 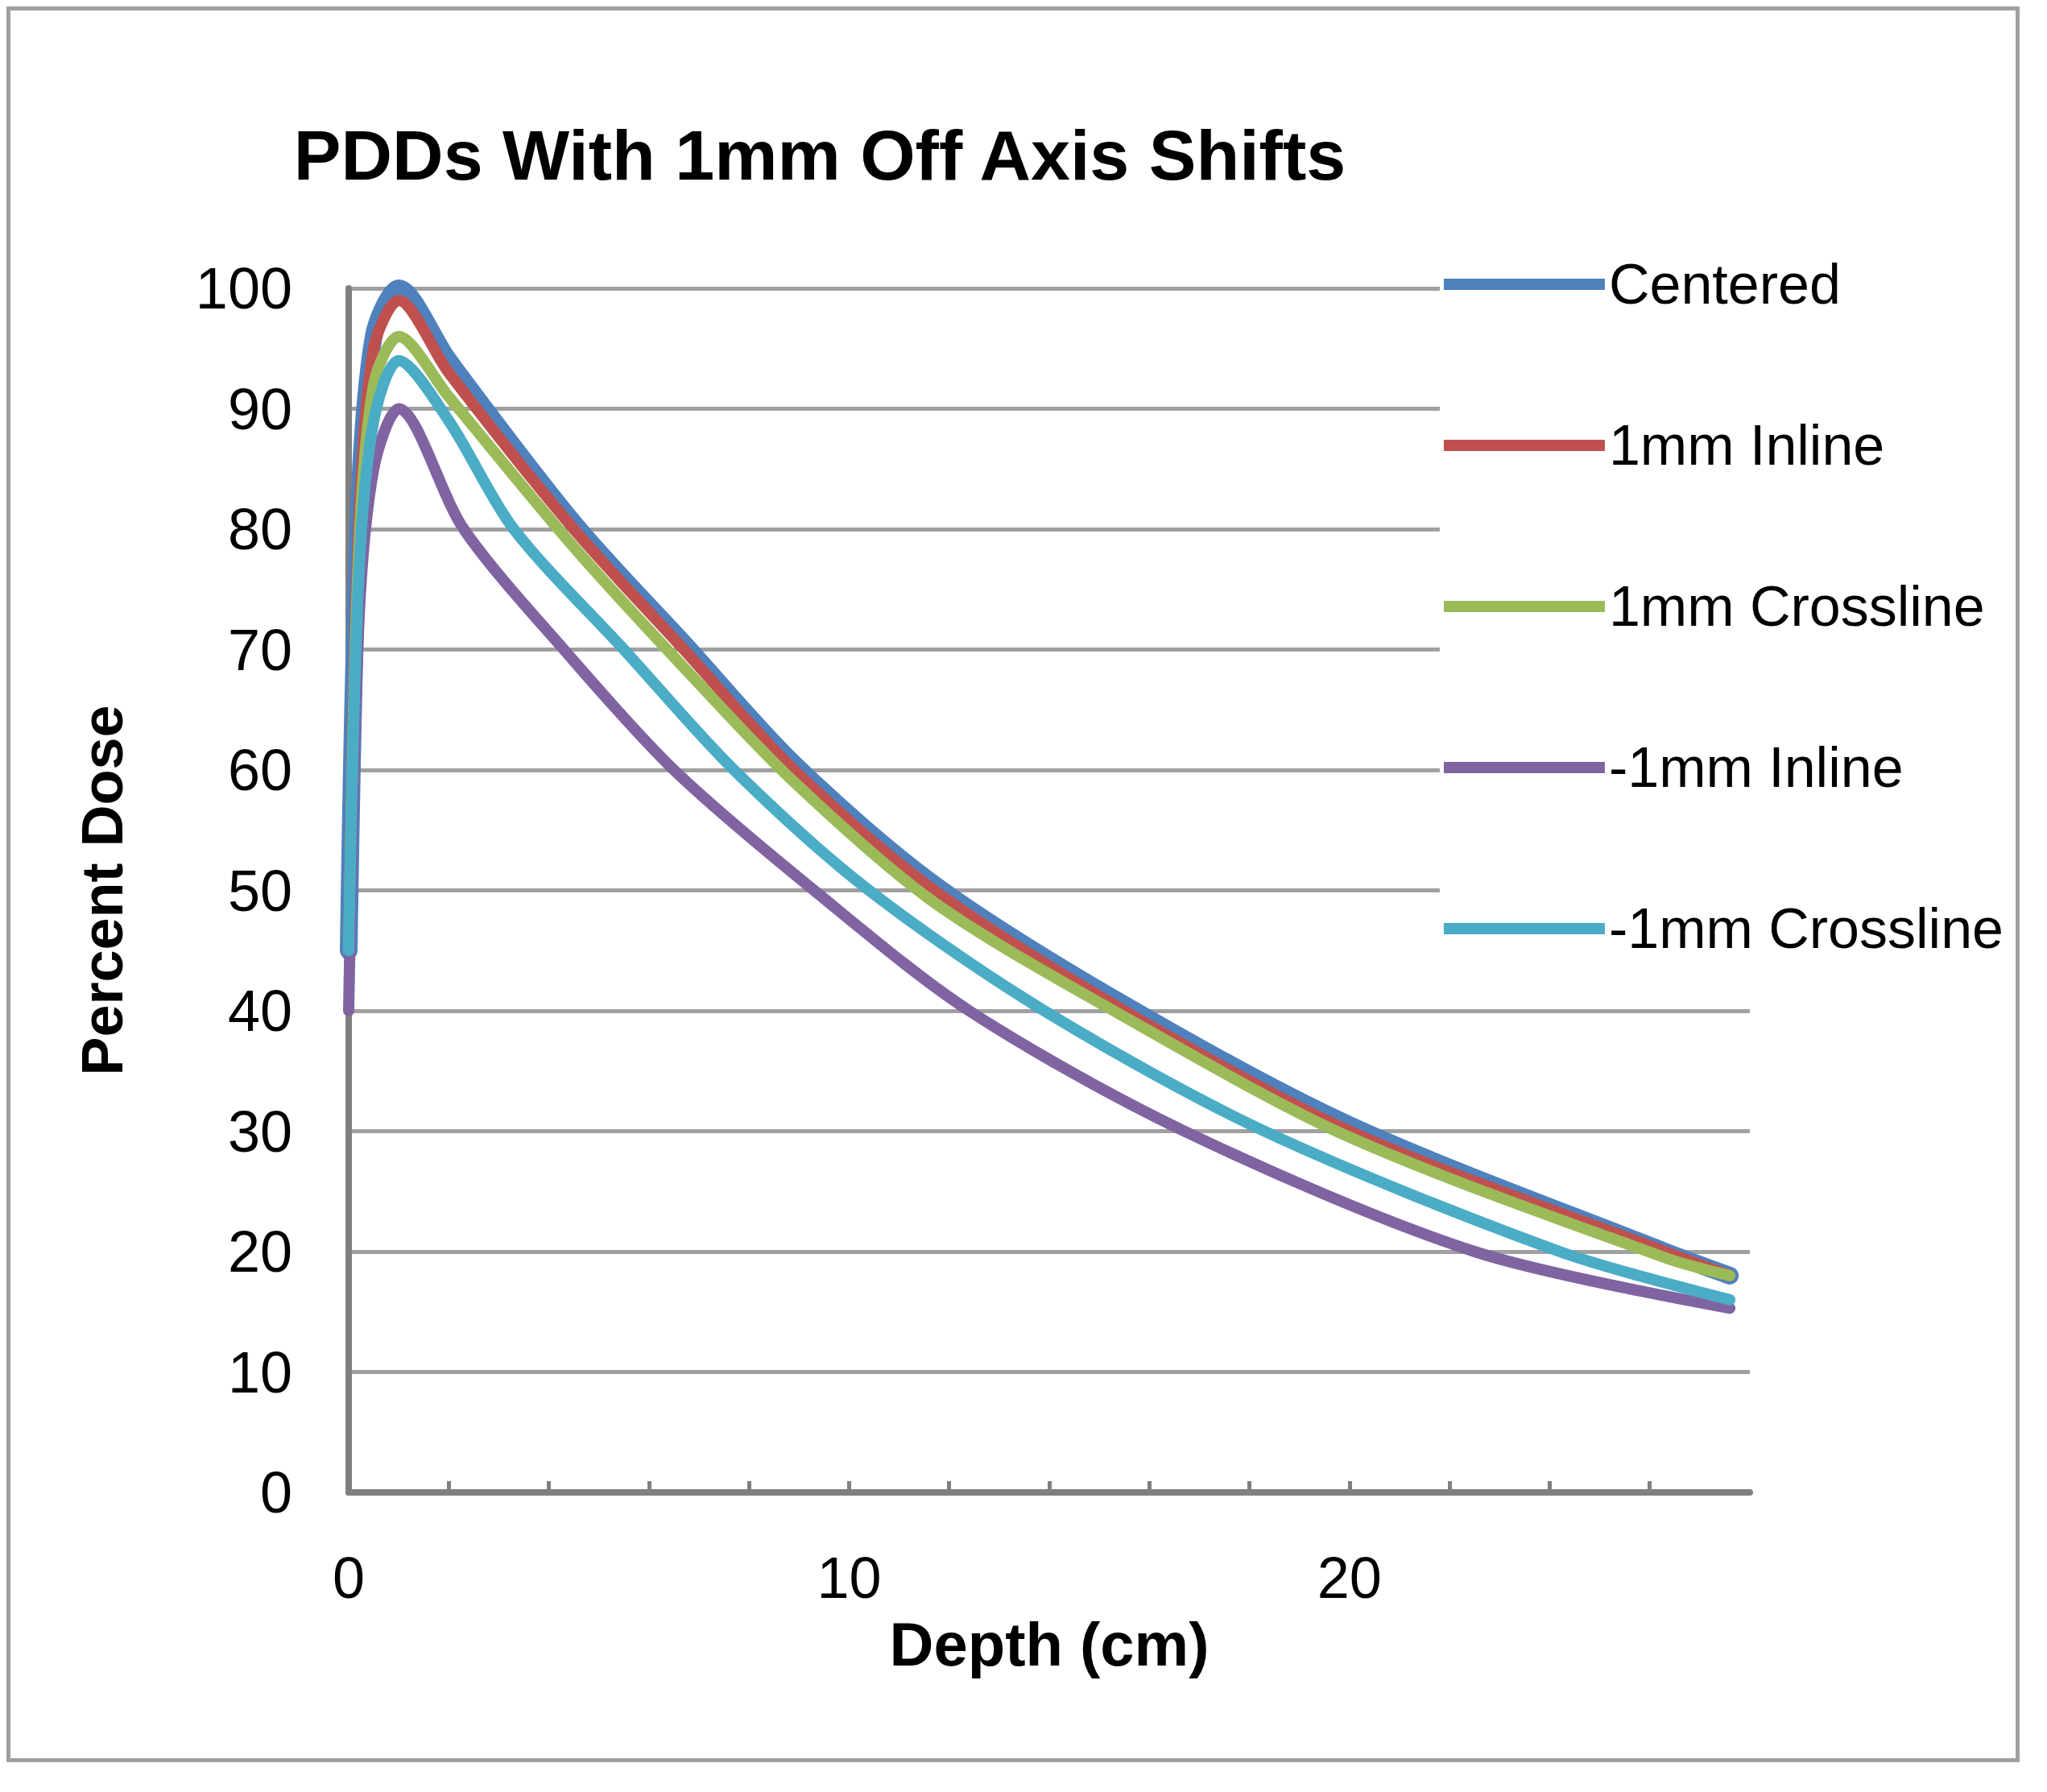 What do you see at coordinates (1747, 445) in the screenshot?
I see `legend-label: 1mm Inline` at bounding box center [1747, 445].